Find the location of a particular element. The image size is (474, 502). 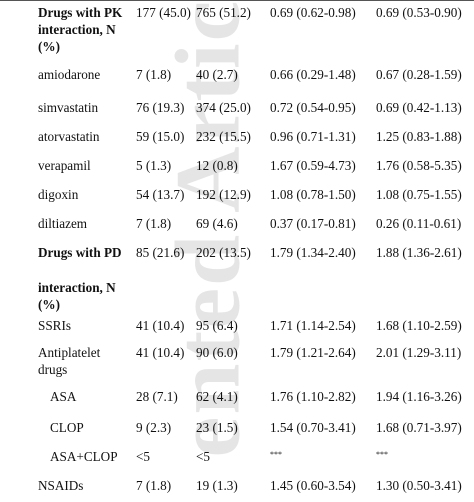

cell-c4: 1.68 (0.71-3.97) is located at coordinates (419, 427).